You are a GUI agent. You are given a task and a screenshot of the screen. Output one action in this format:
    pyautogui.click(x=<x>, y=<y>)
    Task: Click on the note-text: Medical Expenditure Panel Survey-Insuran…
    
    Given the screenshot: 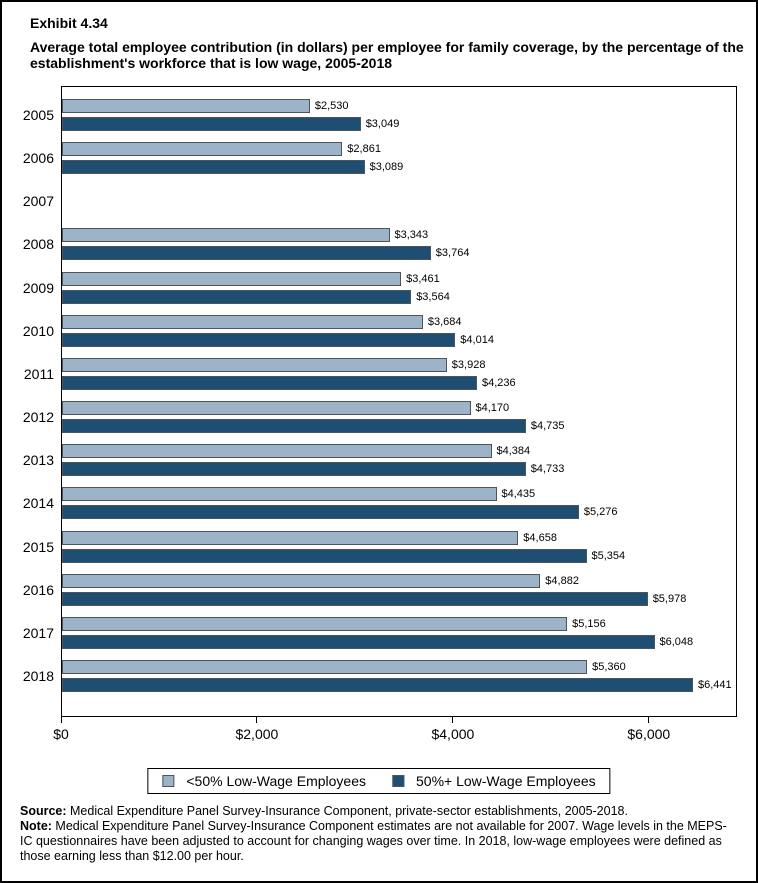 What is the action you would take?
    pyautogui.click(x=373, y=841)
    